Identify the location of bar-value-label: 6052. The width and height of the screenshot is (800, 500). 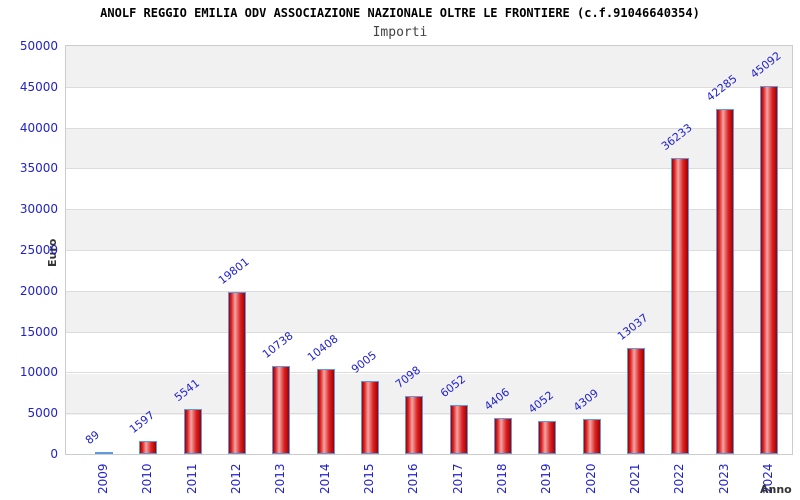
(452, 386).